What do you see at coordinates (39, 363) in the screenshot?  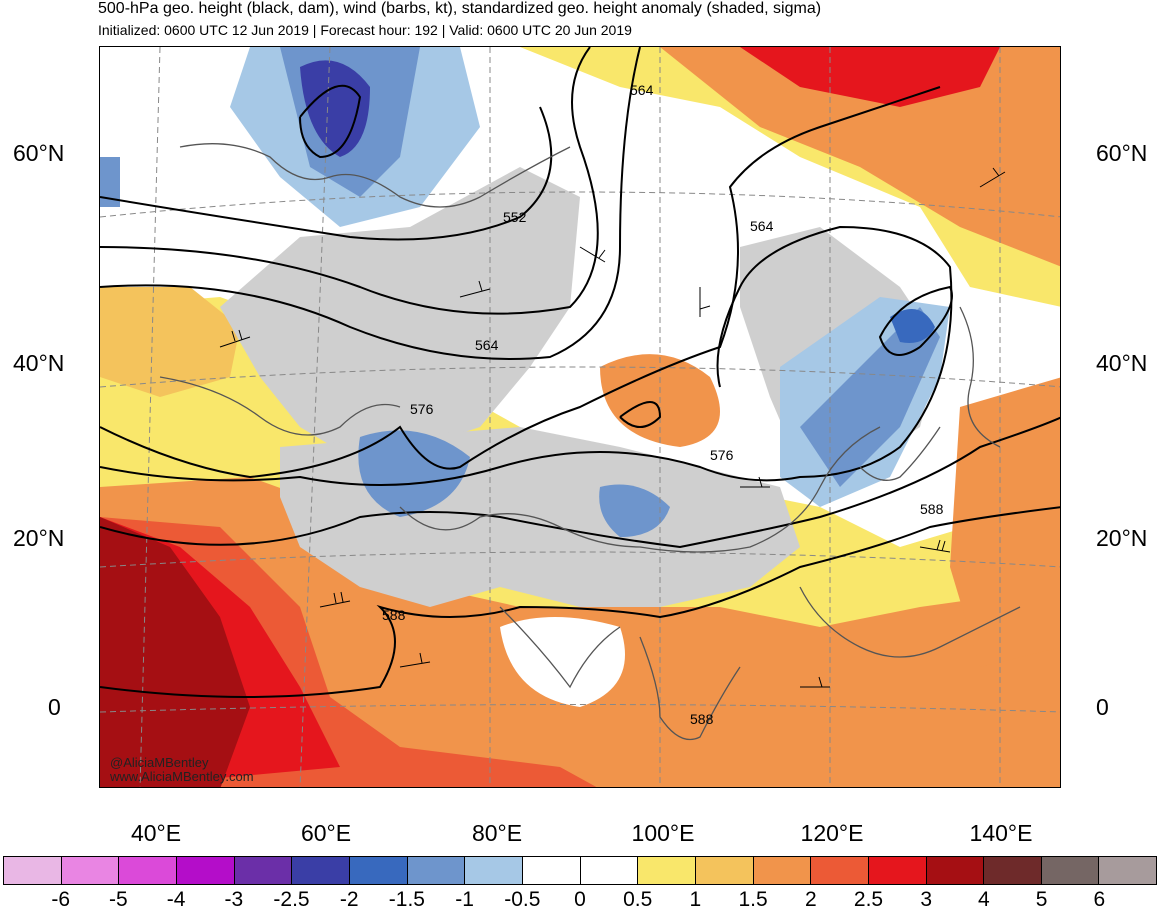 I see `lat-label-left: 40°N` at bounding box center [39, 363].